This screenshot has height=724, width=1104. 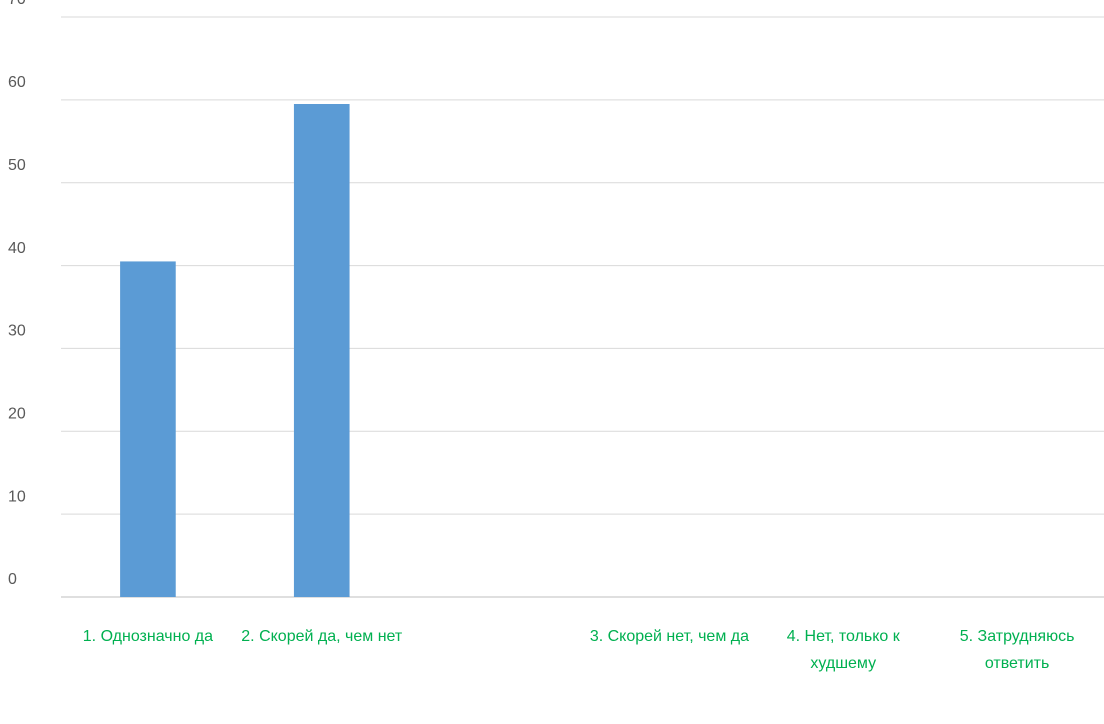 I want to click on x-tick-label: 3. Скорей нет, чем да, so click(x=669, y=636).